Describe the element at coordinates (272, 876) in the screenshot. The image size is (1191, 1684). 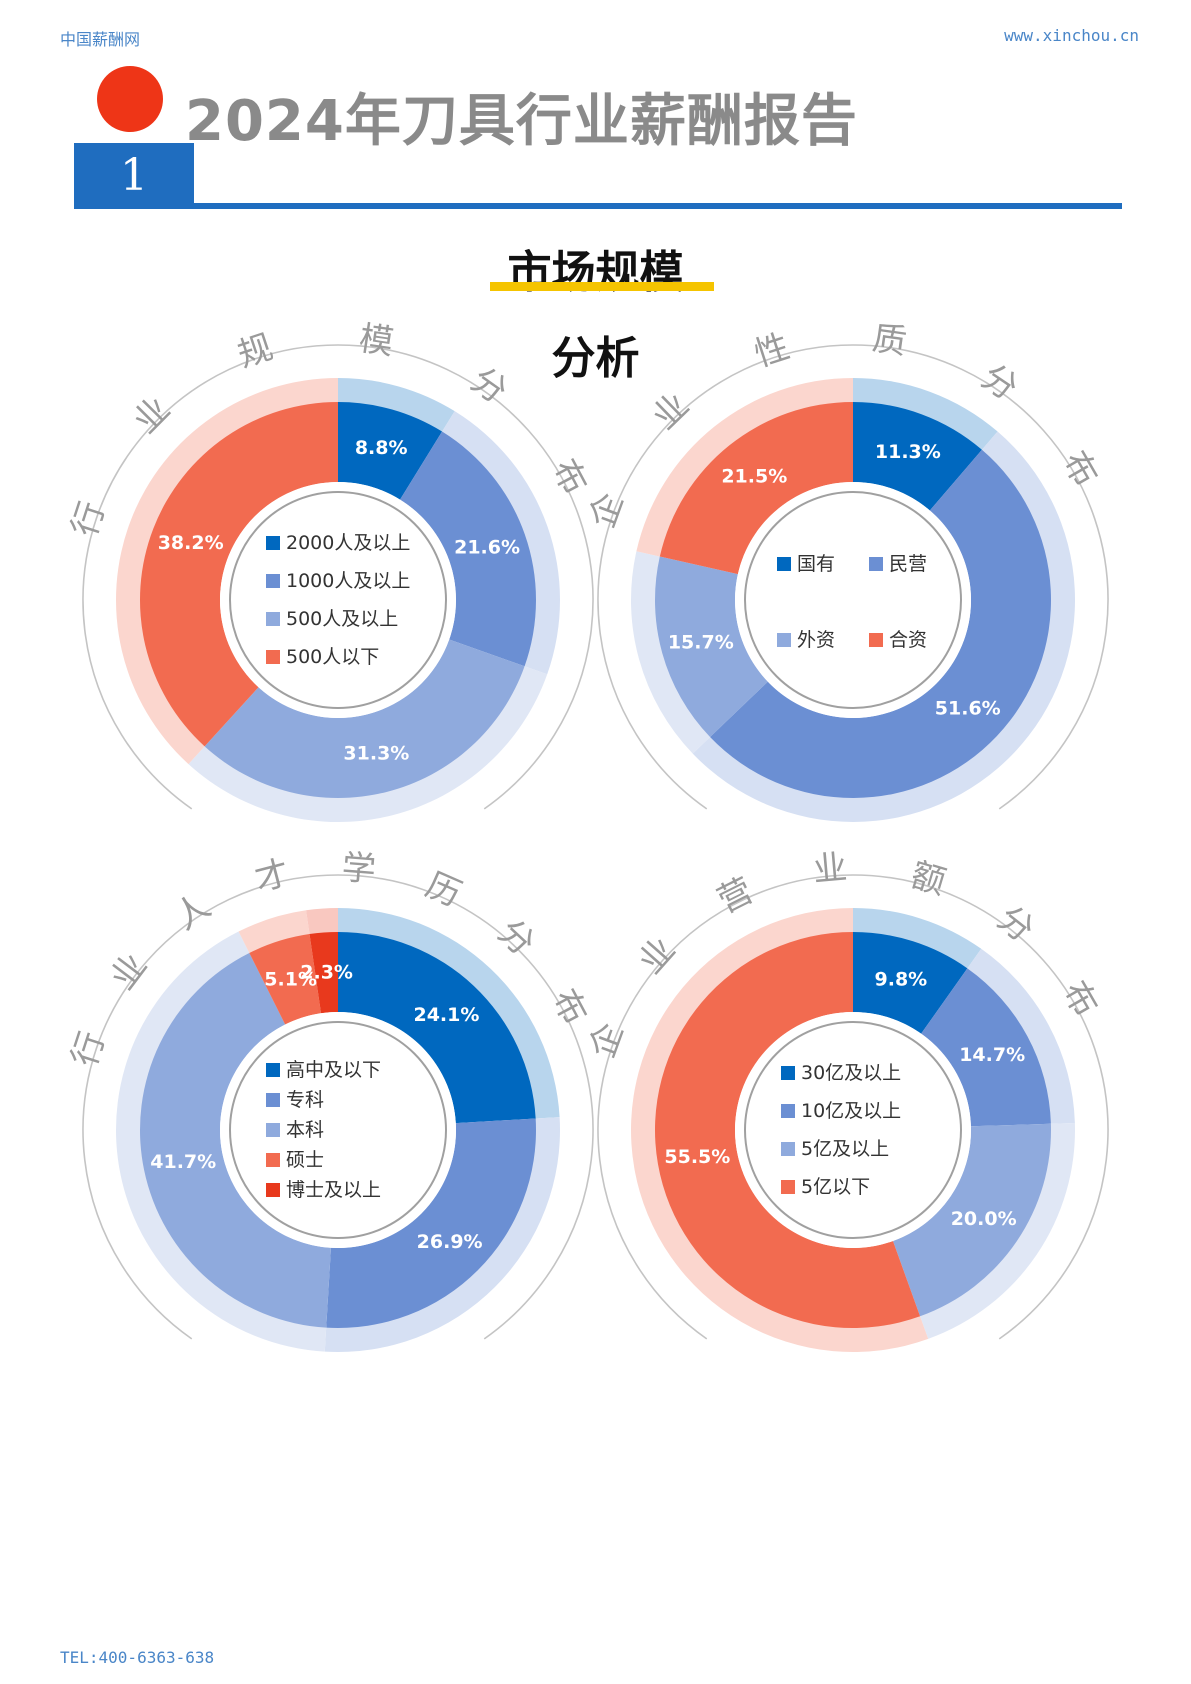
I see `chart-3-title-char: 才` at that location.